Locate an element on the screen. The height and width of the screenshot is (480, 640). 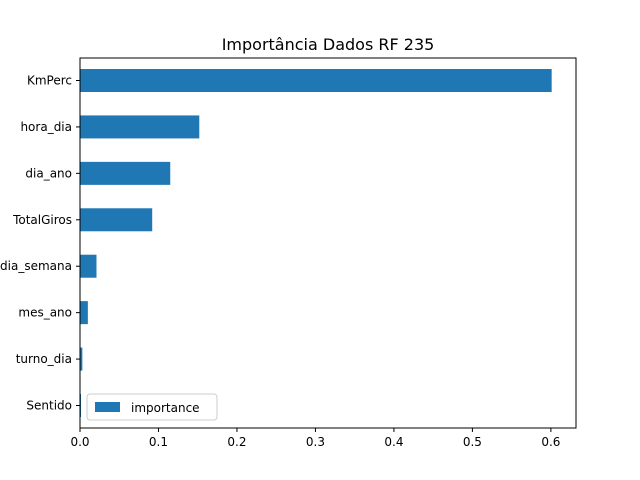
y-tick-label: turno_dia is located at coordinates (44, 359).